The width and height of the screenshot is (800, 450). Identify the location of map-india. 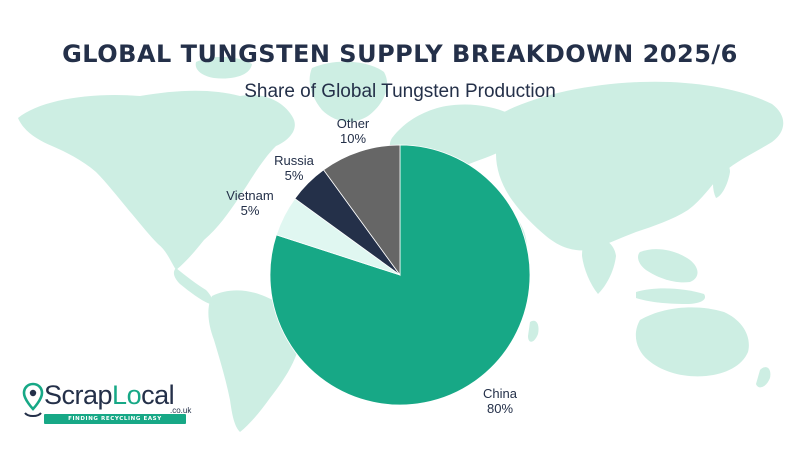
(599, 265).